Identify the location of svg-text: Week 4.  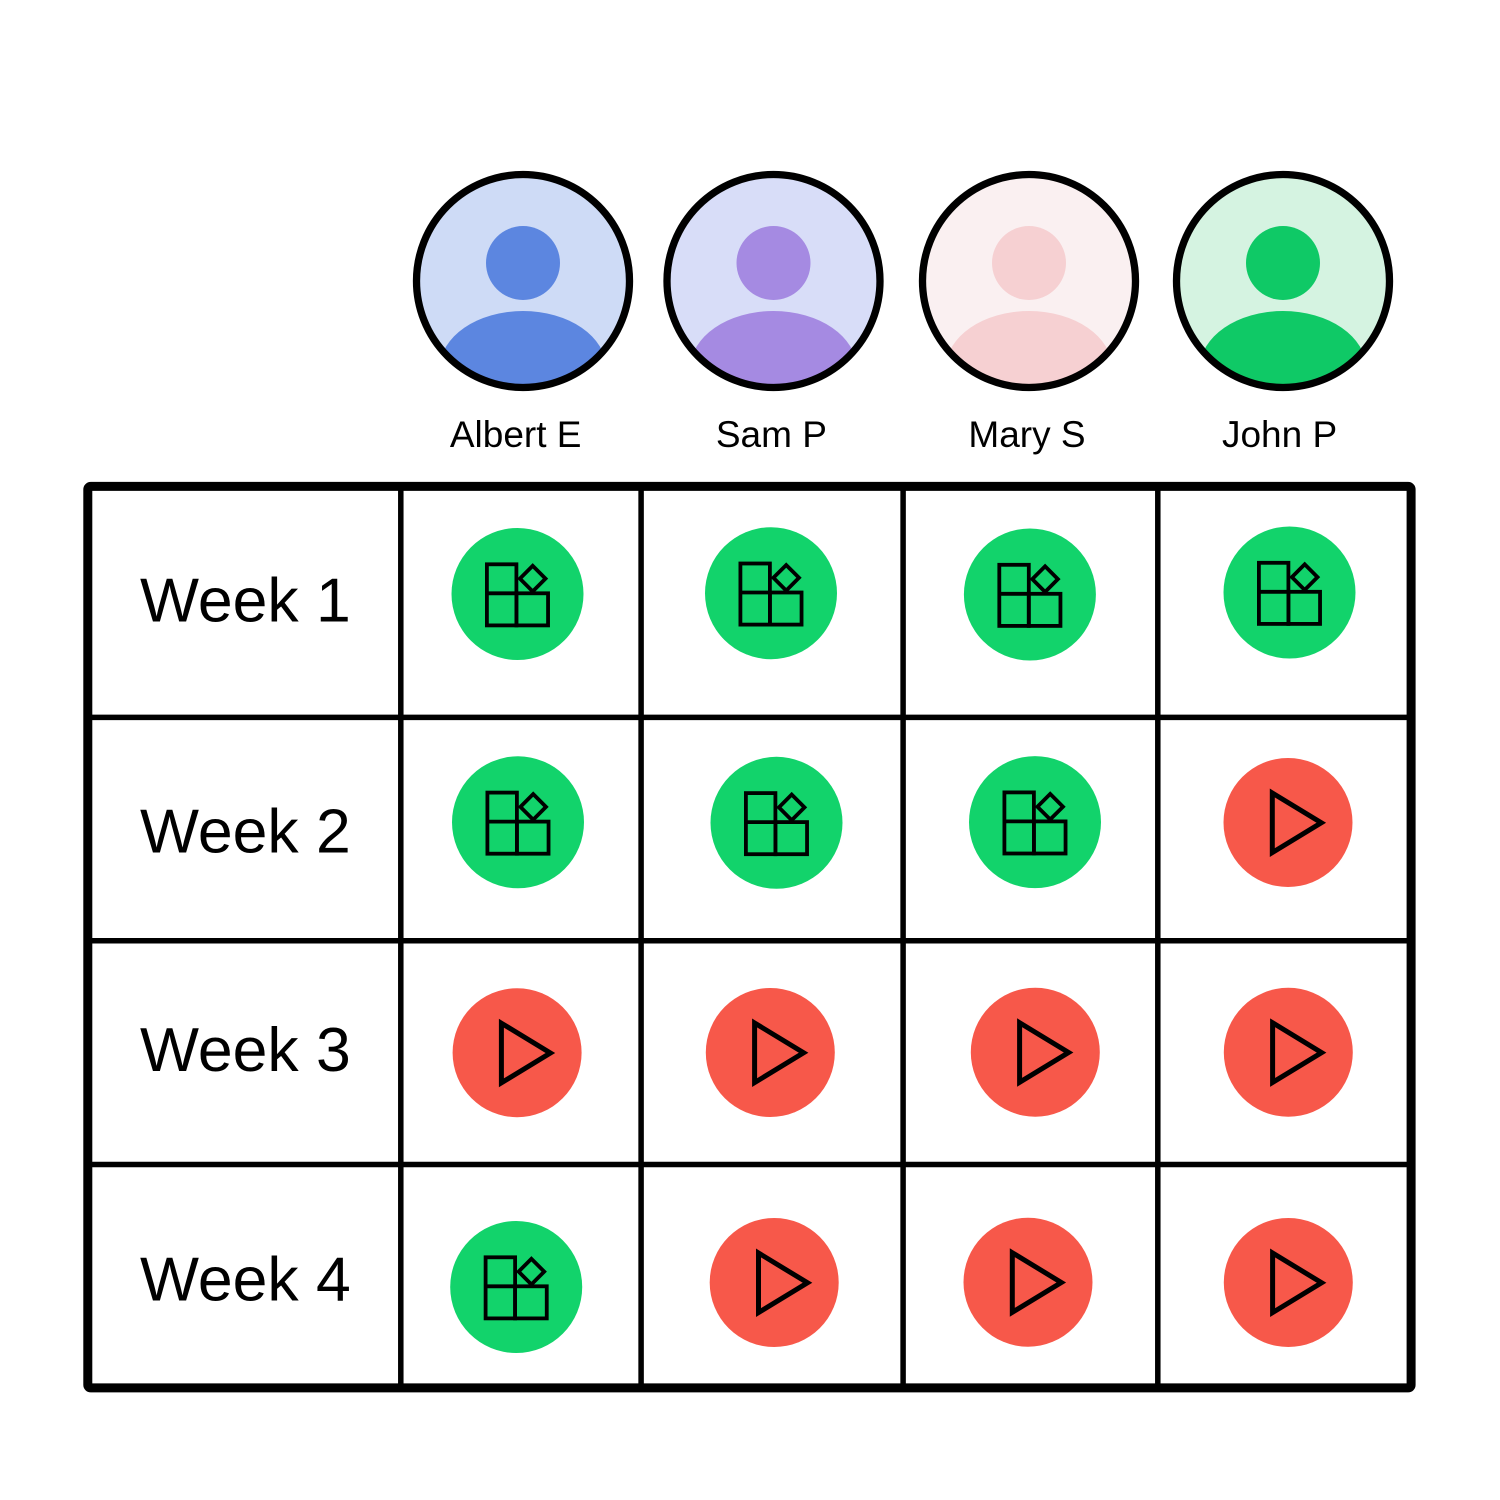
(245, 1280).